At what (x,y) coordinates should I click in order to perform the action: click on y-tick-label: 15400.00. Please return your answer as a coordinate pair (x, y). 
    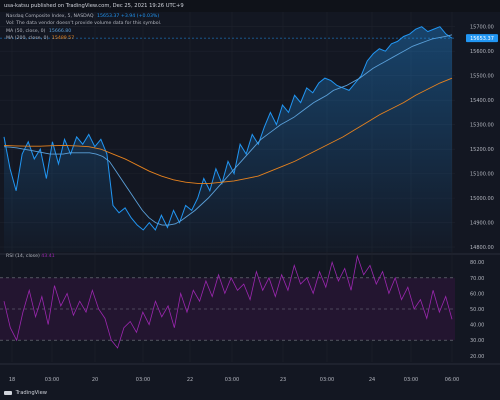
    Looking at the image, I should click on (482, 101).